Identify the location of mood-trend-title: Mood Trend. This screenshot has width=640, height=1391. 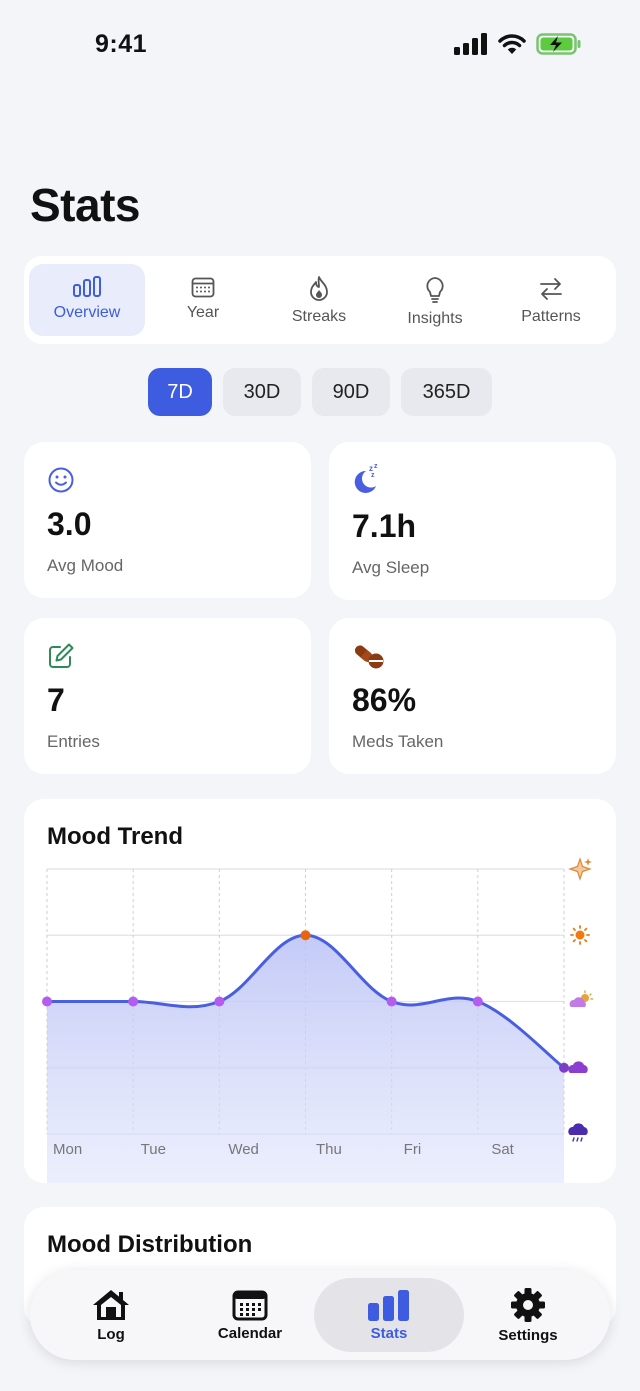
(115, 836).